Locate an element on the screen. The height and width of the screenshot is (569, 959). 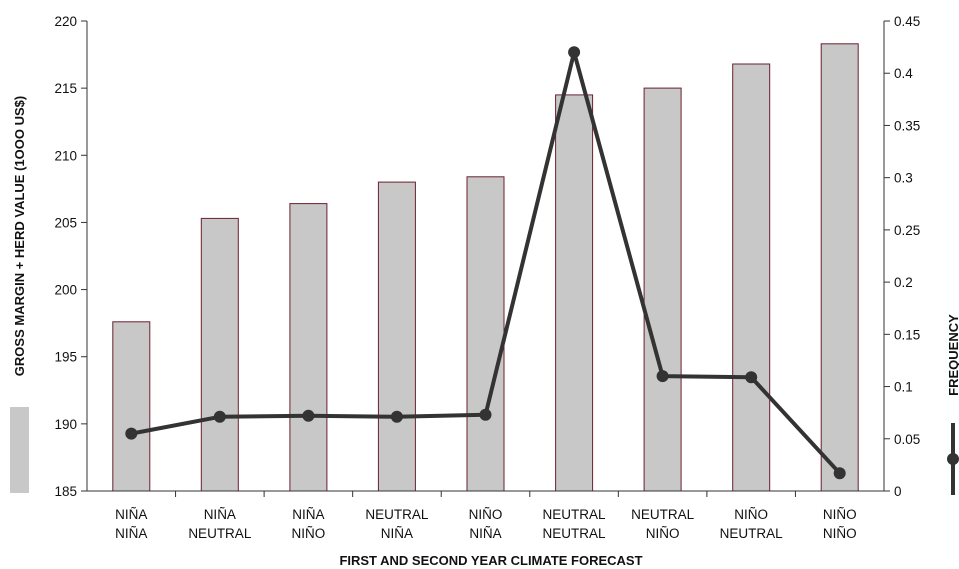
y2-axis-title: FREQUENCY is located at coordinates (952, 355).